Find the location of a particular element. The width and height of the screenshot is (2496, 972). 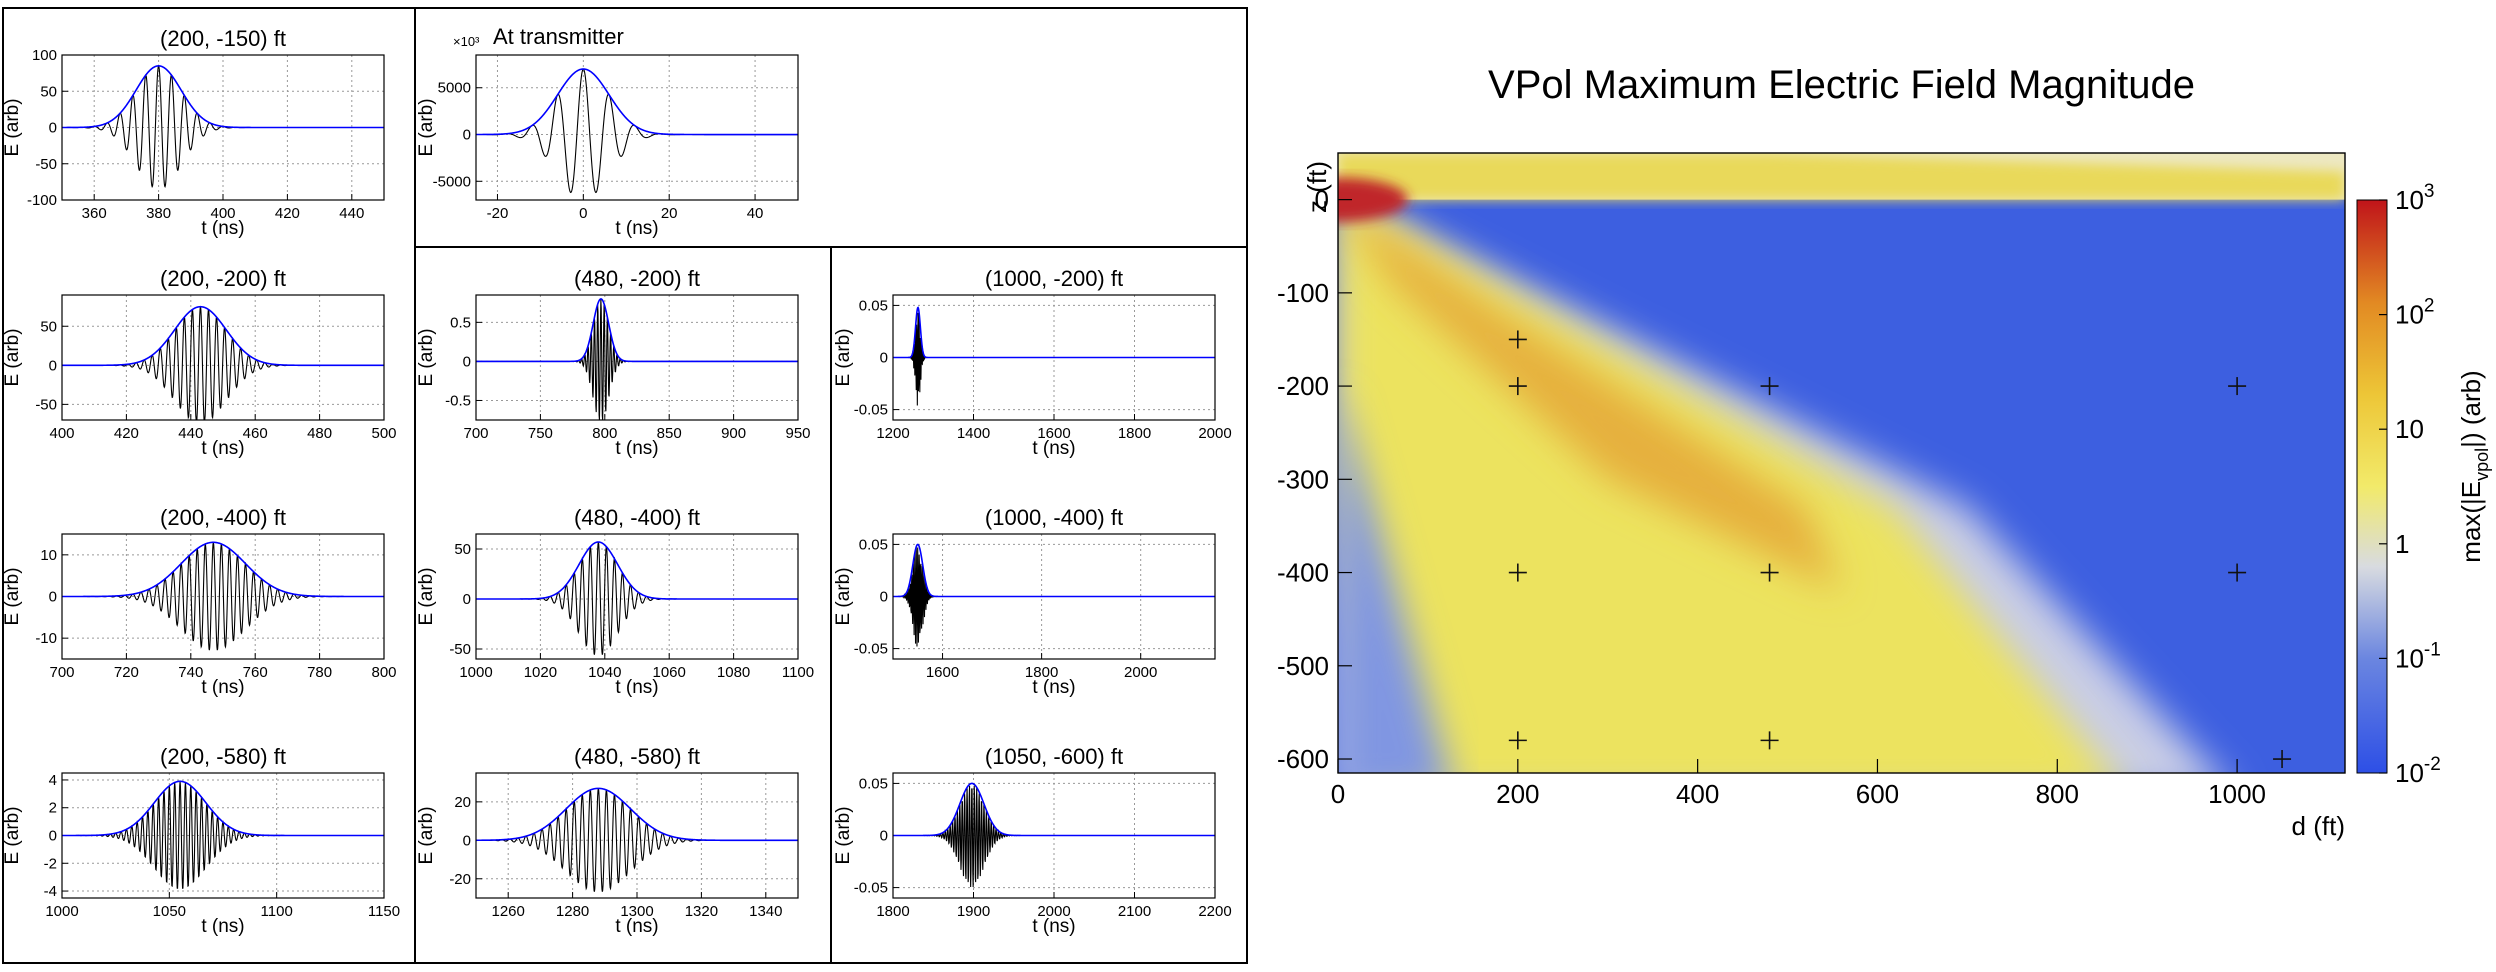

heatmap-title: VPol Maximum Electric Field Magnitude is located at coordinates (1841, 85).